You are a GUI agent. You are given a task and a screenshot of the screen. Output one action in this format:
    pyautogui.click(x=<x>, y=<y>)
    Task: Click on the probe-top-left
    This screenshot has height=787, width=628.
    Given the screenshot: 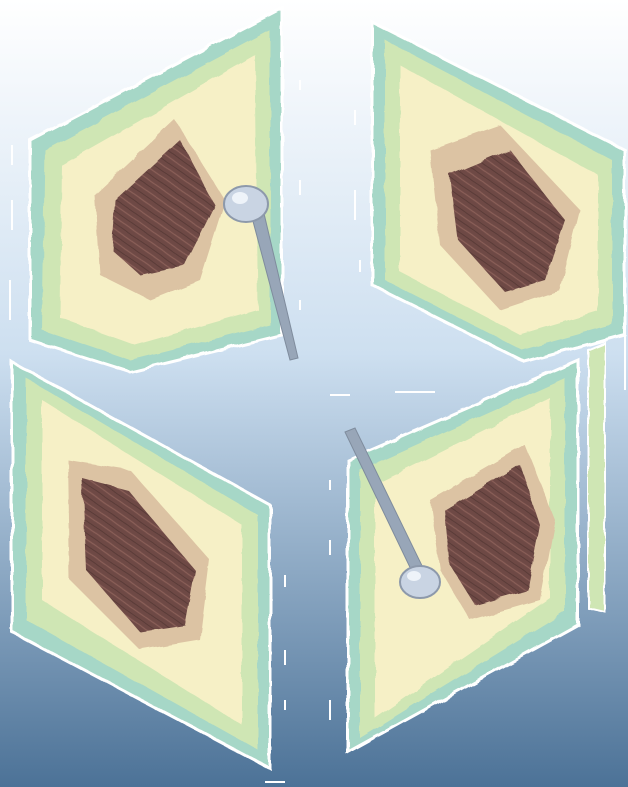 What is the action you would take?
    pyautogui.click(x=261, y=273)
    